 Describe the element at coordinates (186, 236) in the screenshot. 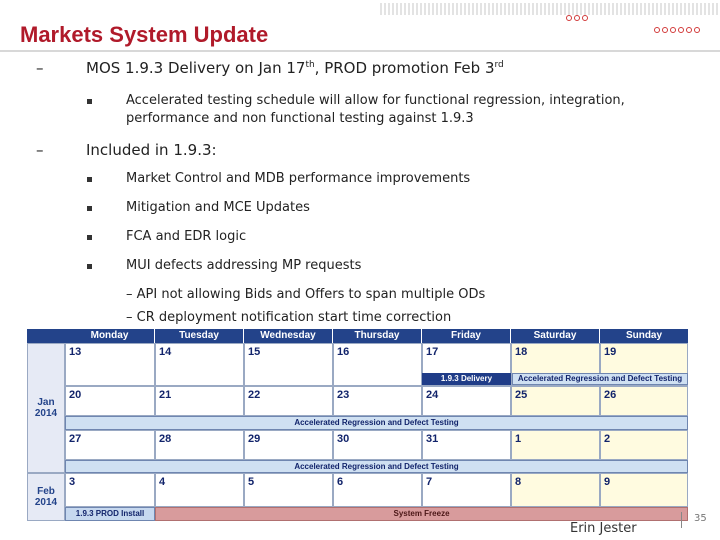

I see `bullet-fca-edr: FCA and EDR logic` at that location.